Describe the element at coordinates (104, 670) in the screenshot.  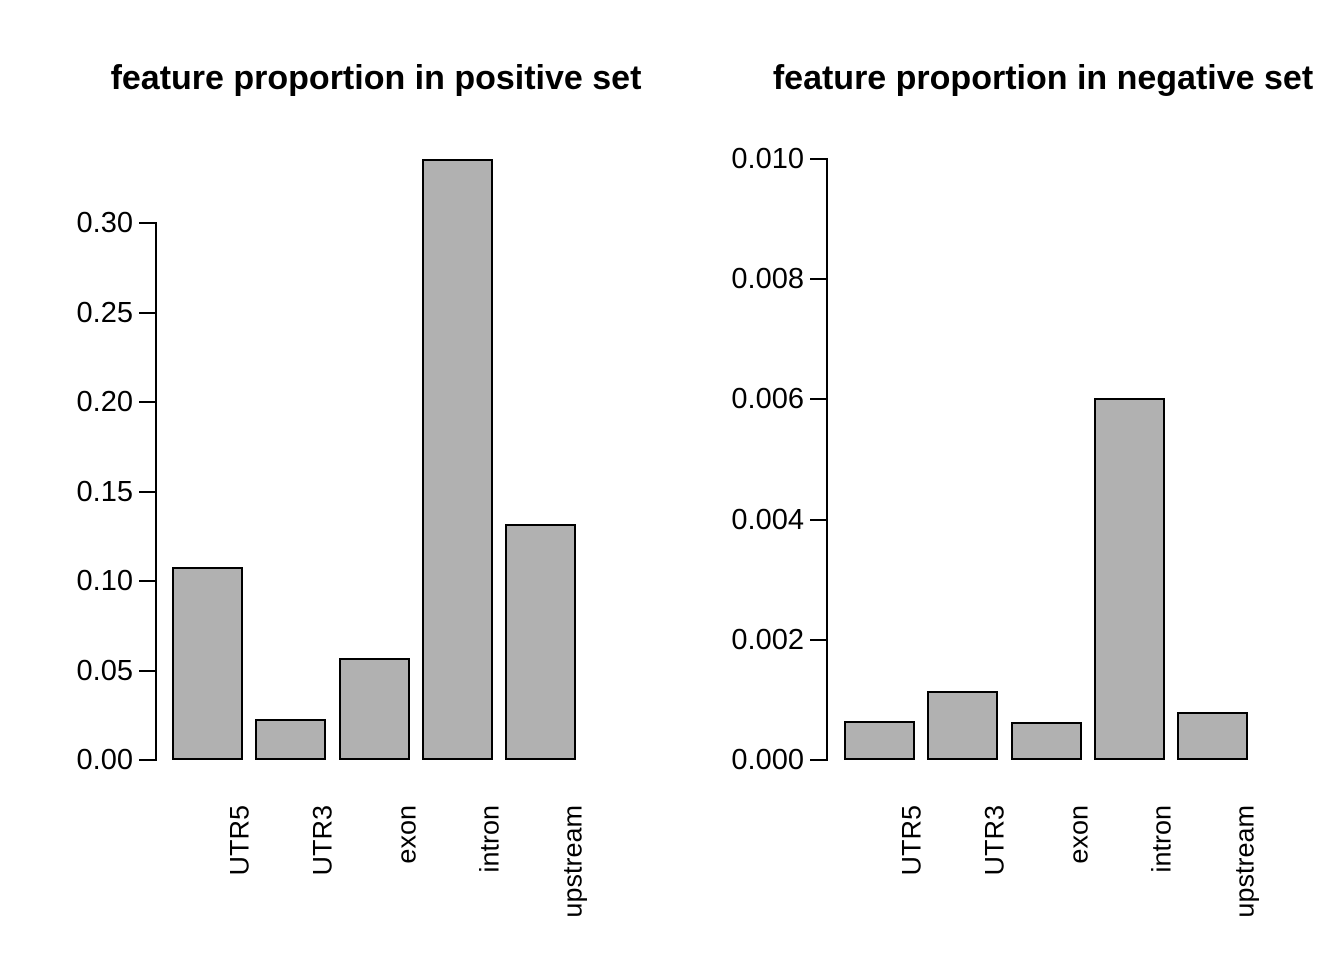
I see `y-tick-label: 0.05` at that location.